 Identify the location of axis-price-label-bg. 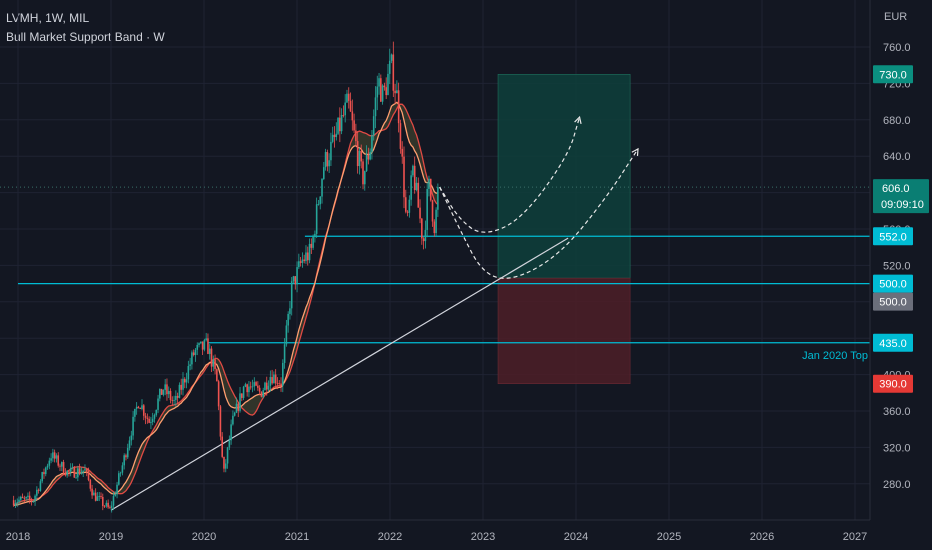
(893, 342).